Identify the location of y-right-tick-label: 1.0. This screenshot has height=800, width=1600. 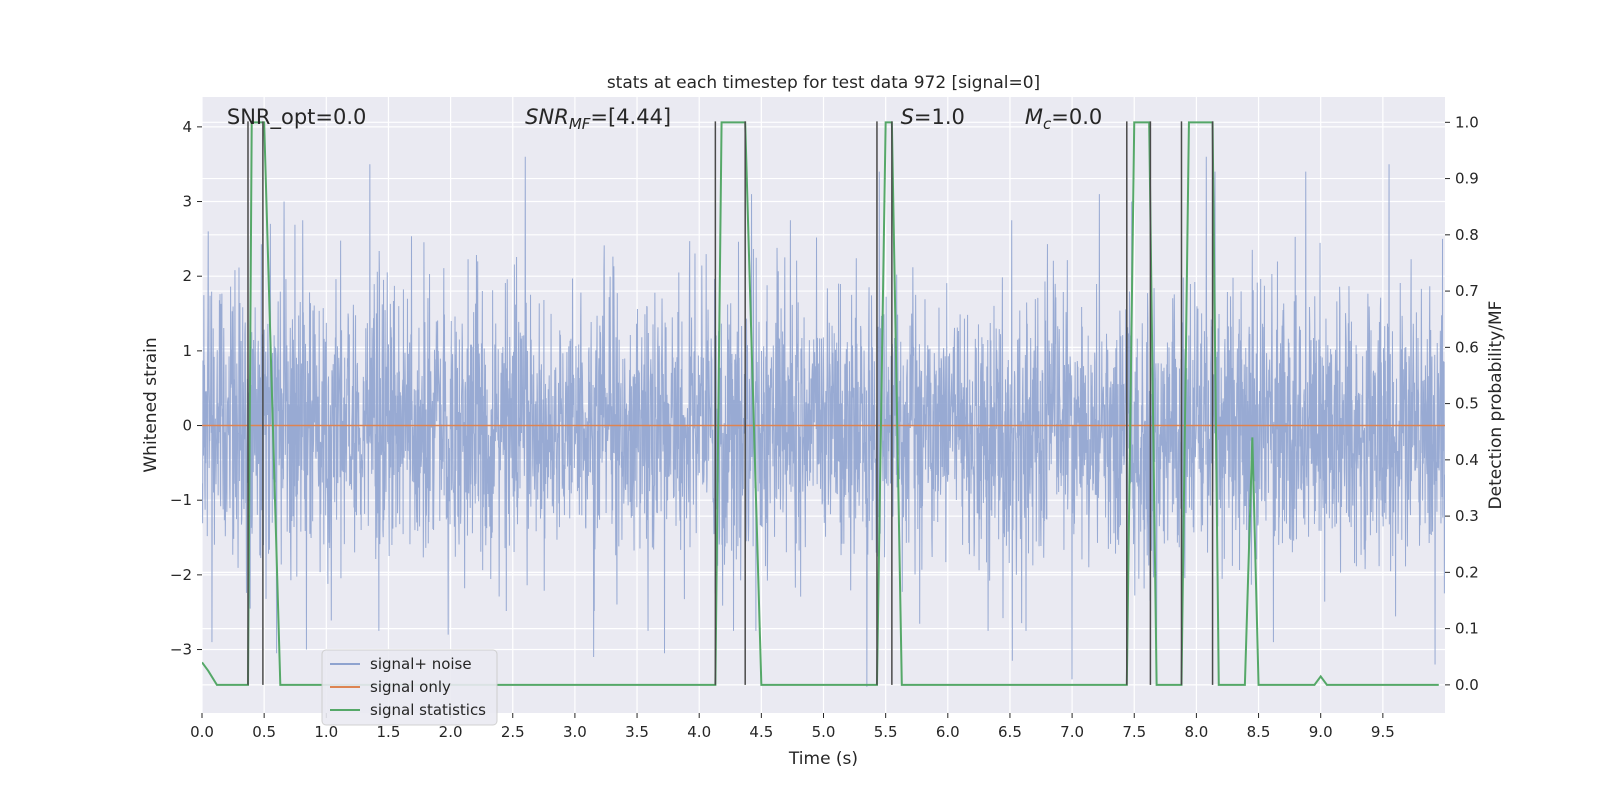
(1467, 122).